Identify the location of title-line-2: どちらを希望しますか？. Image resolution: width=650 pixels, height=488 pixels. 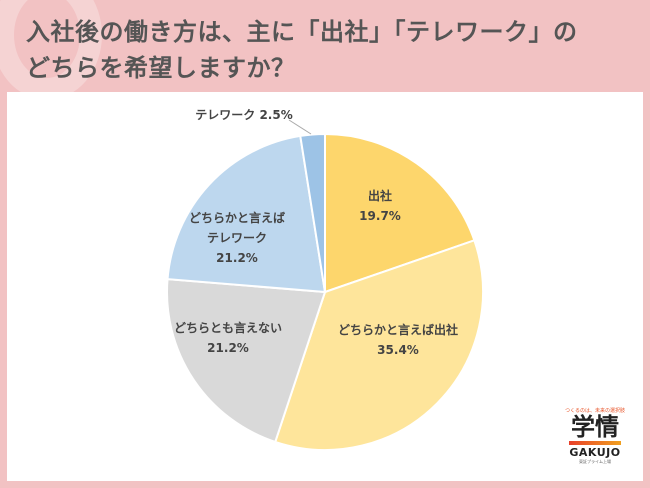
(161, 68).